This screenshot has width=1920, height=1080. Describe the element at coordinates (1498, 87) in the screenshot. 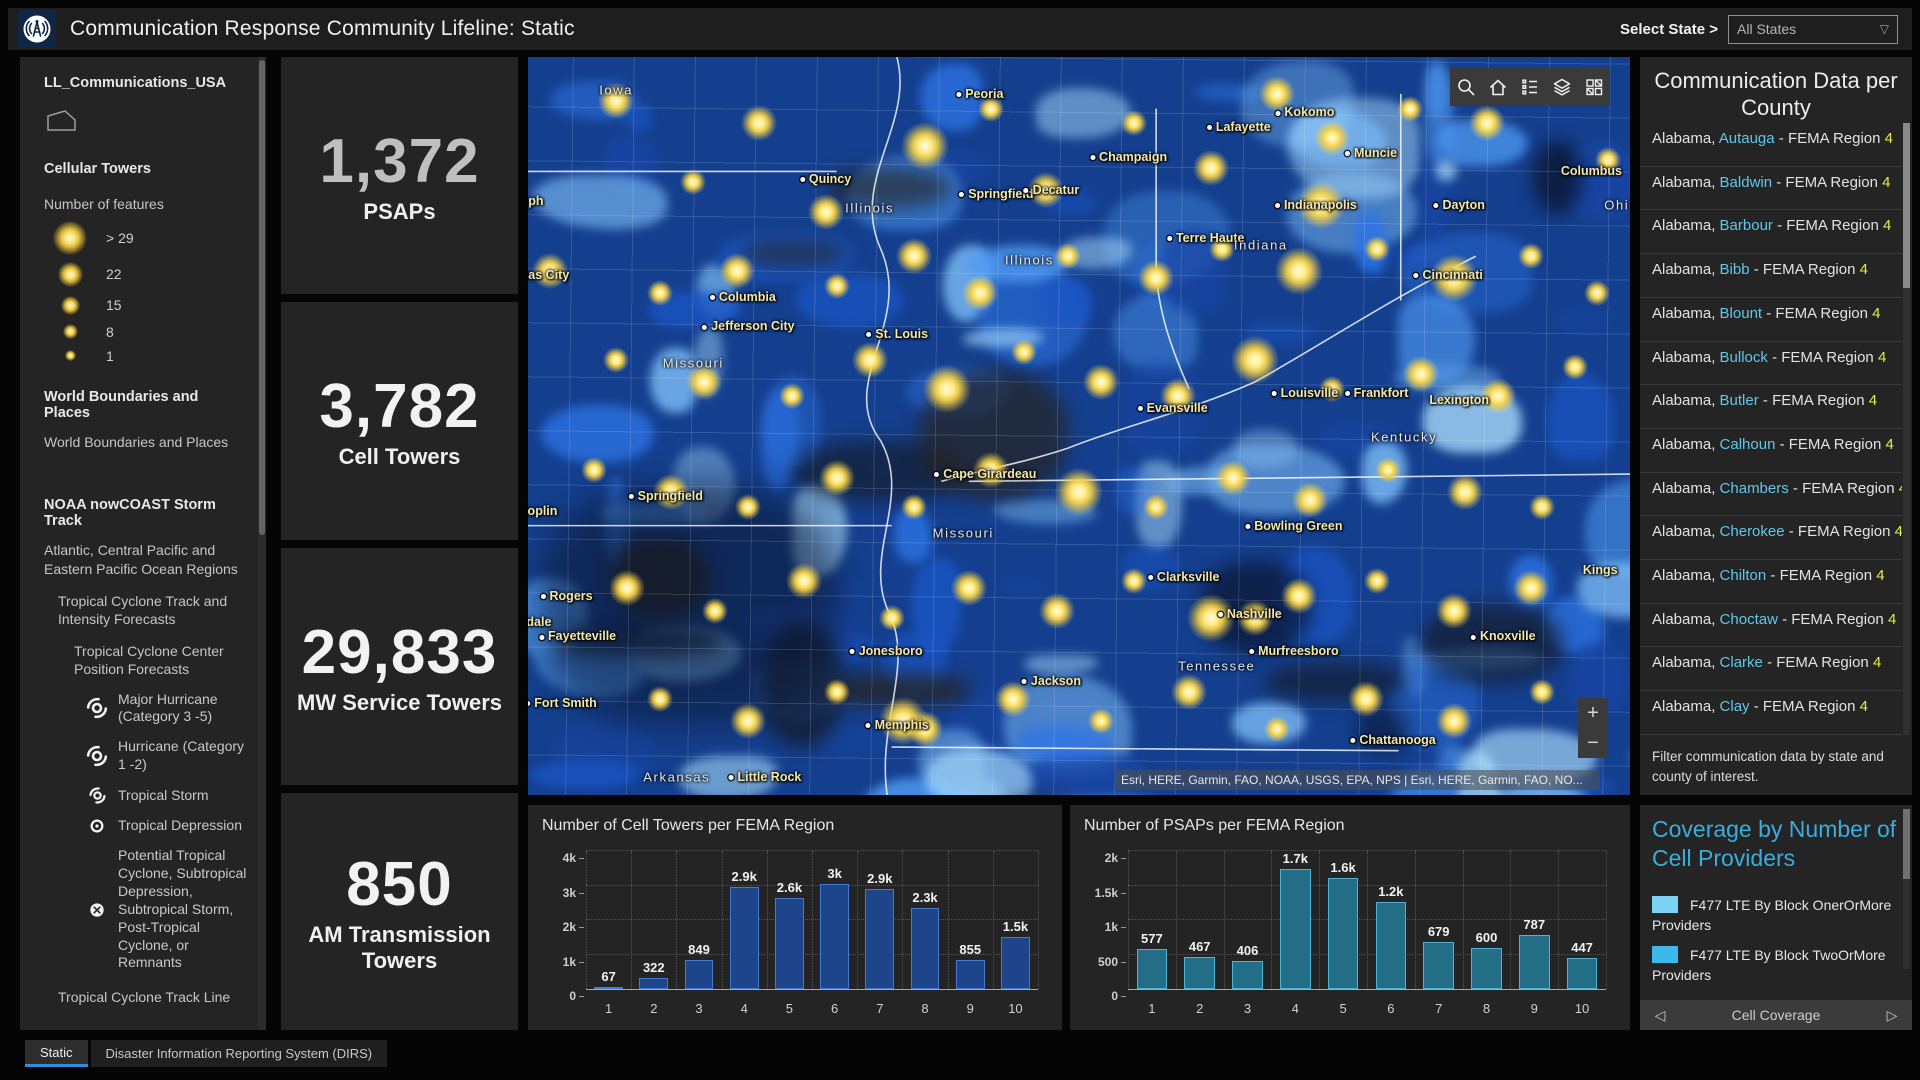

I see `home-icon` at that location.